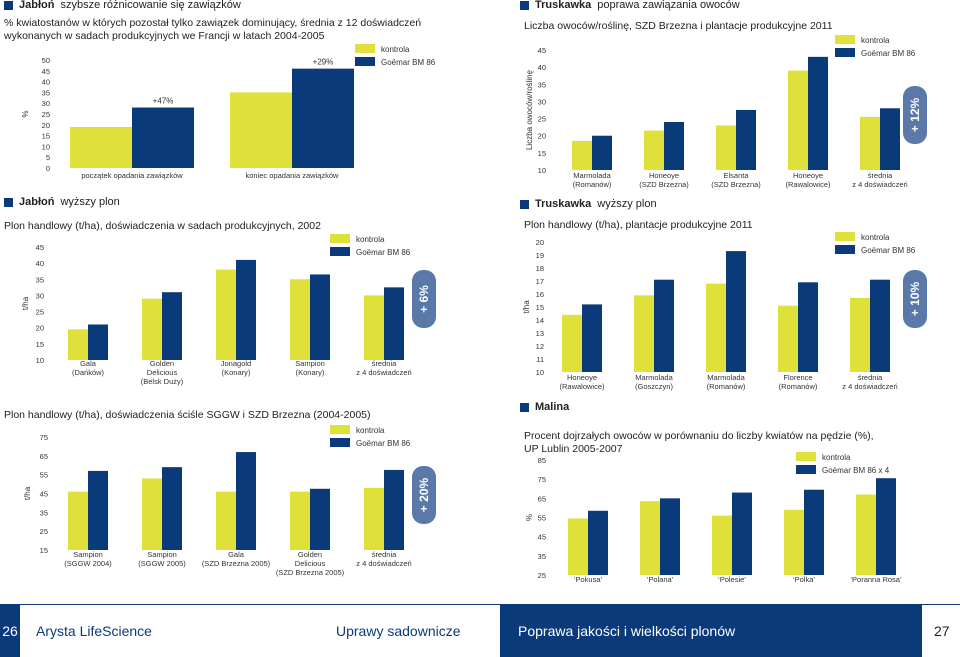  What do you see at coordinates (398, 631) in the screenshot?
I see `footer-center-text: Uprawy sadownicze` at bounding box center [398, 631].